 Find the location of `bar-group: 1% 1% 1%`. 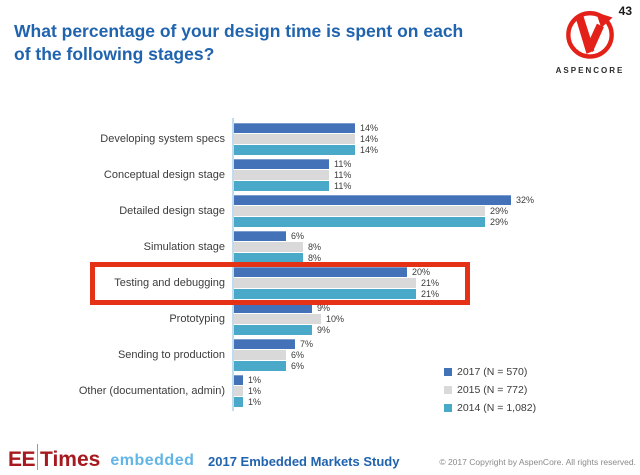

bar-group: 1% 1% 1% is located at coordinates (247, 391).